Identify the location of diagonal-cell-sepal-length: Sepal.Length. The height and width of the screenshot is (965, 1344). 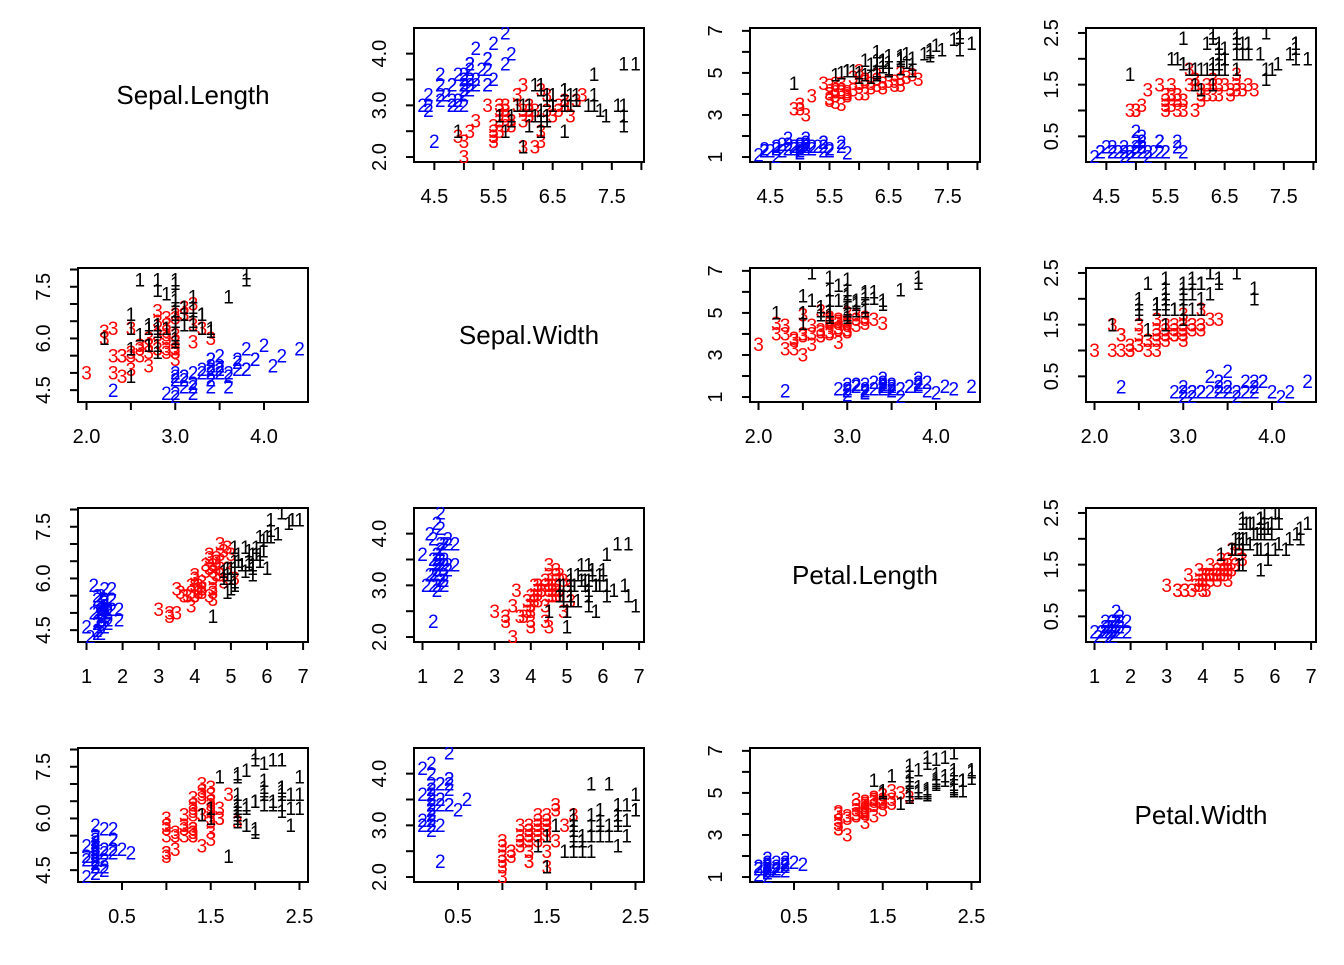
(168, 120).